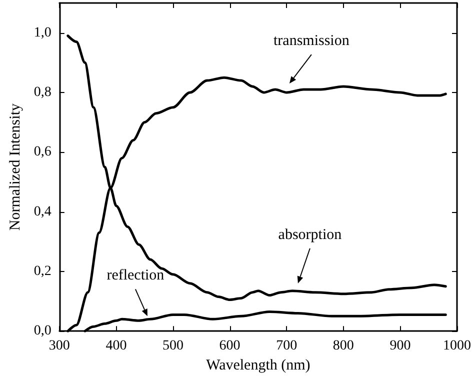  Describe the element at coordinates (229, 346) in the screenshot. I see `x-tick-label: 600` at that location.